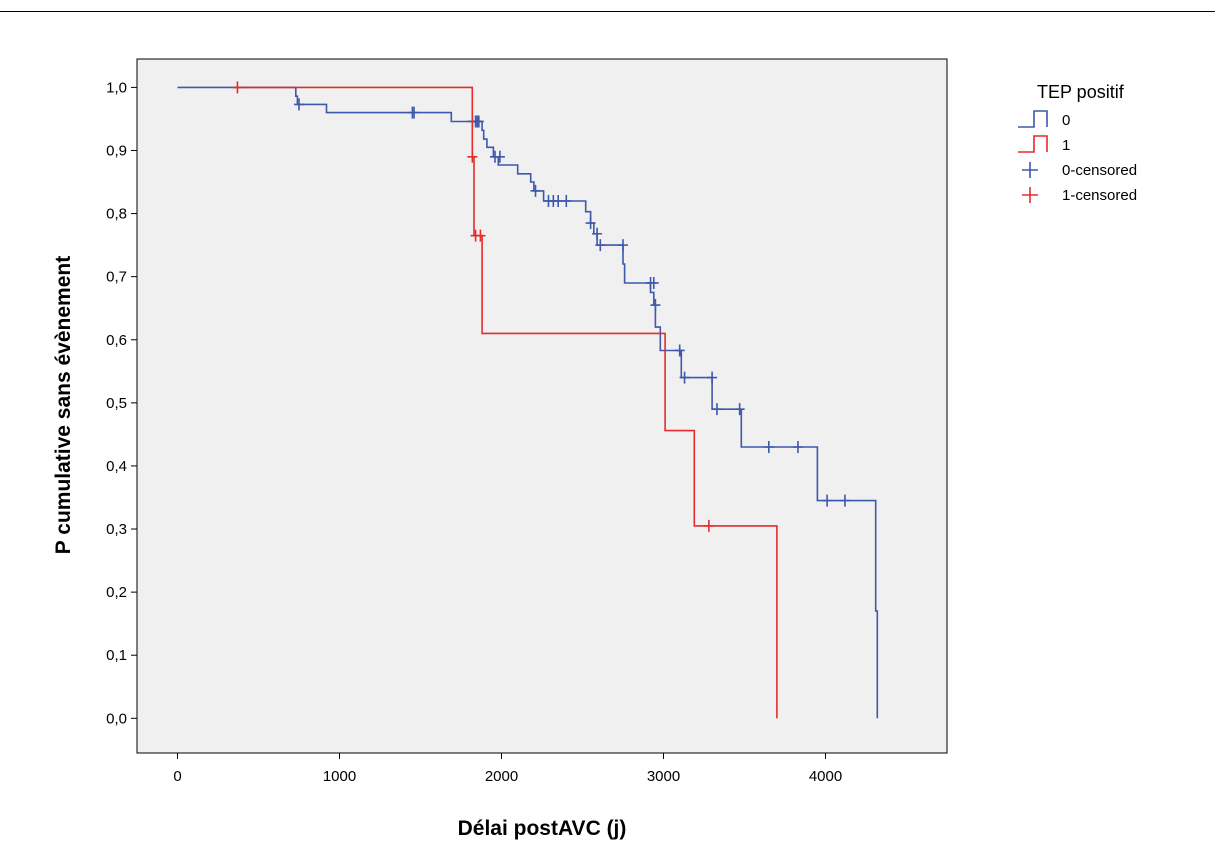 Image resolution: width=1215 pixels, height=862 pixels. Describe the element at coordinates (116, 718) in the screenshot. I see `y-tick-label: 0,0` at that location.